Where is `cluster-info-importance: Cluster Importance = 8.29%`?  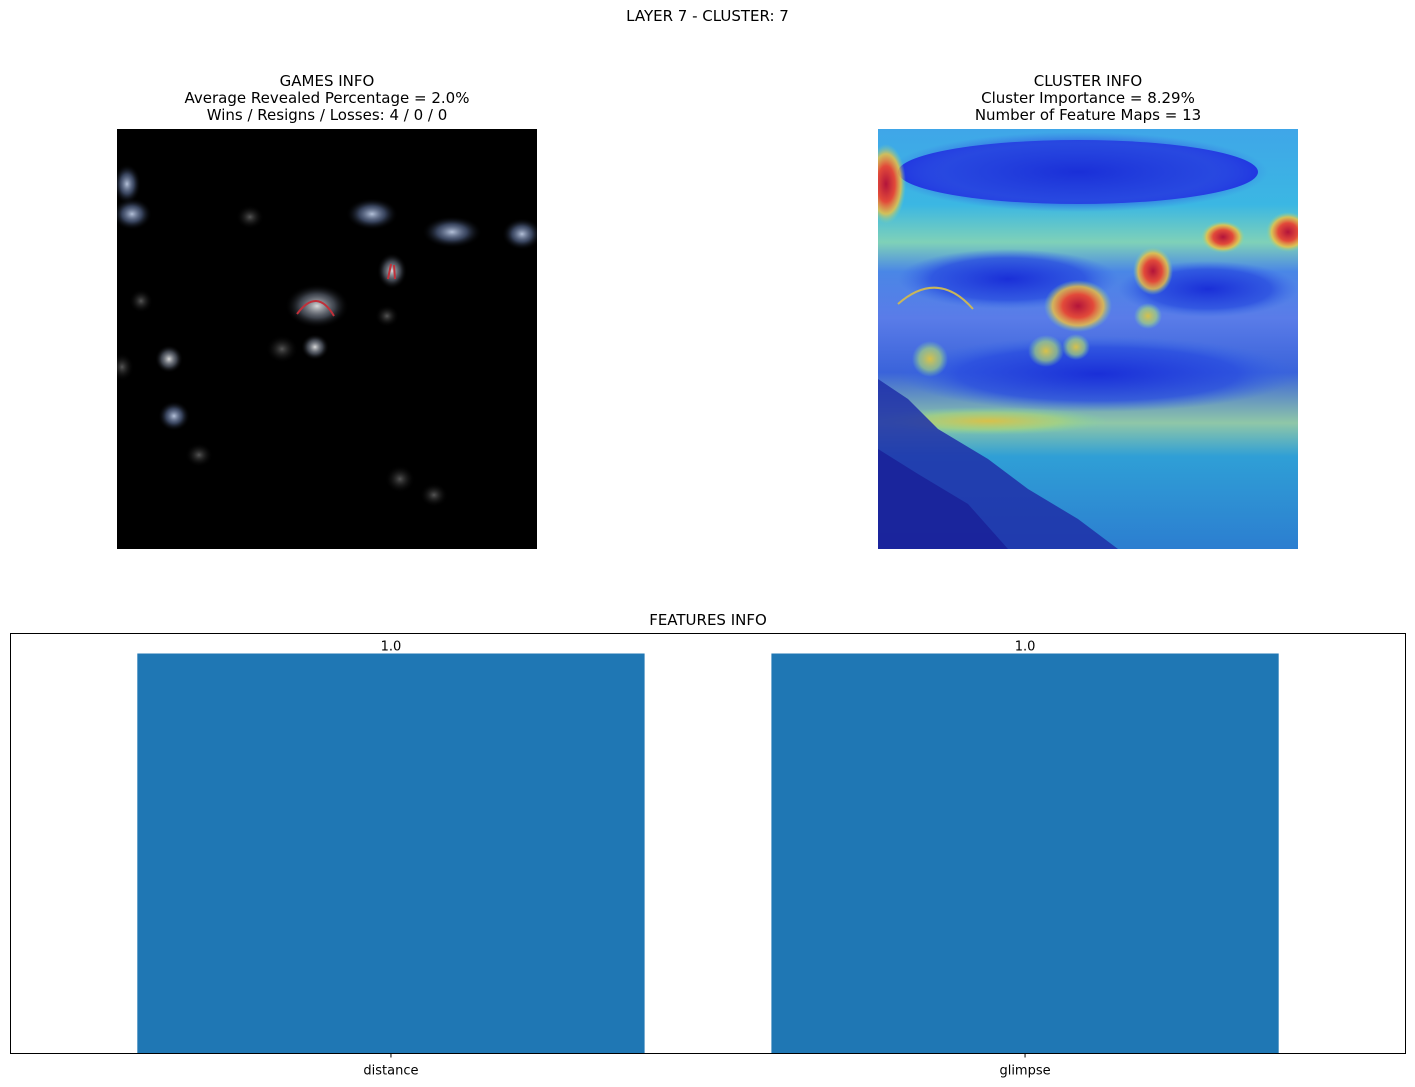
cluster-info-importance: Cluster Importance = 8.29% is located at coordinates (1088, 98).